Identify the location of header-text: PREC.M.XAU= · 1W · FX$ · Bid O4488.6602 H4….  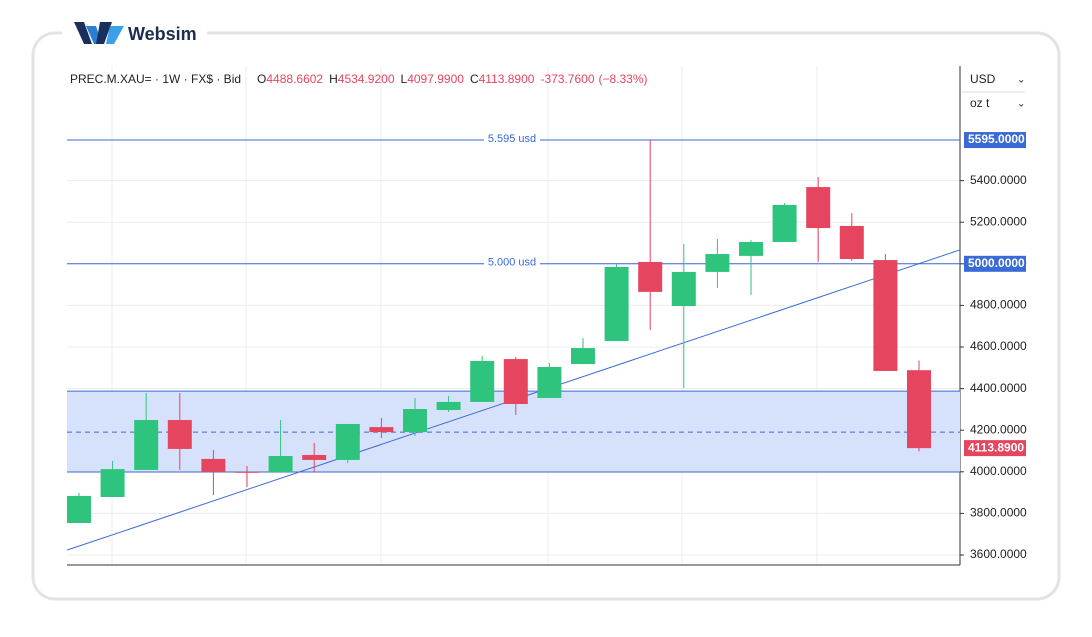
(359, 79).